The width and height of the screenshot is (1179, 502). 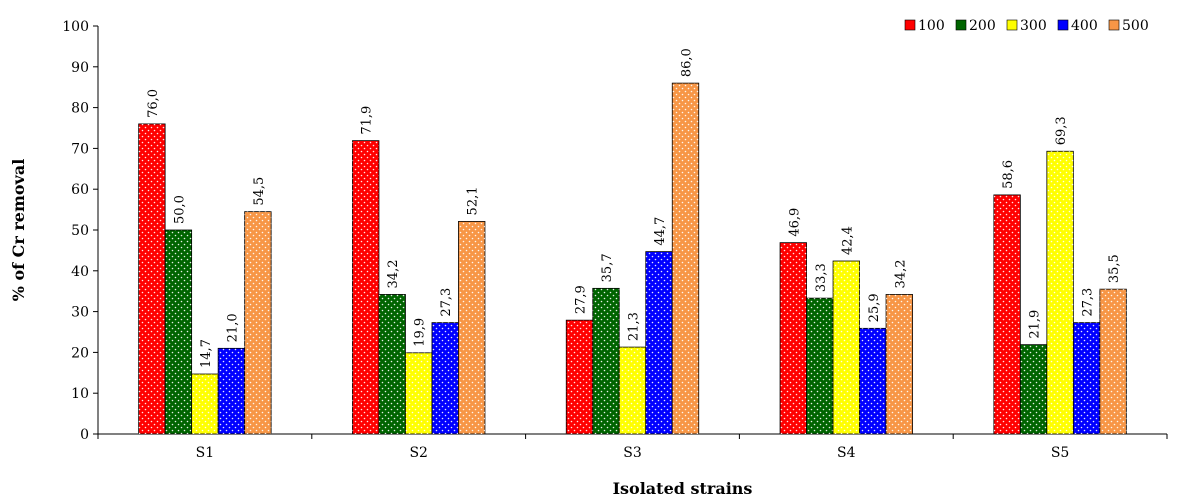 I want to click on y-axis-title: % of Cr removal, so click(x=18, y=230).